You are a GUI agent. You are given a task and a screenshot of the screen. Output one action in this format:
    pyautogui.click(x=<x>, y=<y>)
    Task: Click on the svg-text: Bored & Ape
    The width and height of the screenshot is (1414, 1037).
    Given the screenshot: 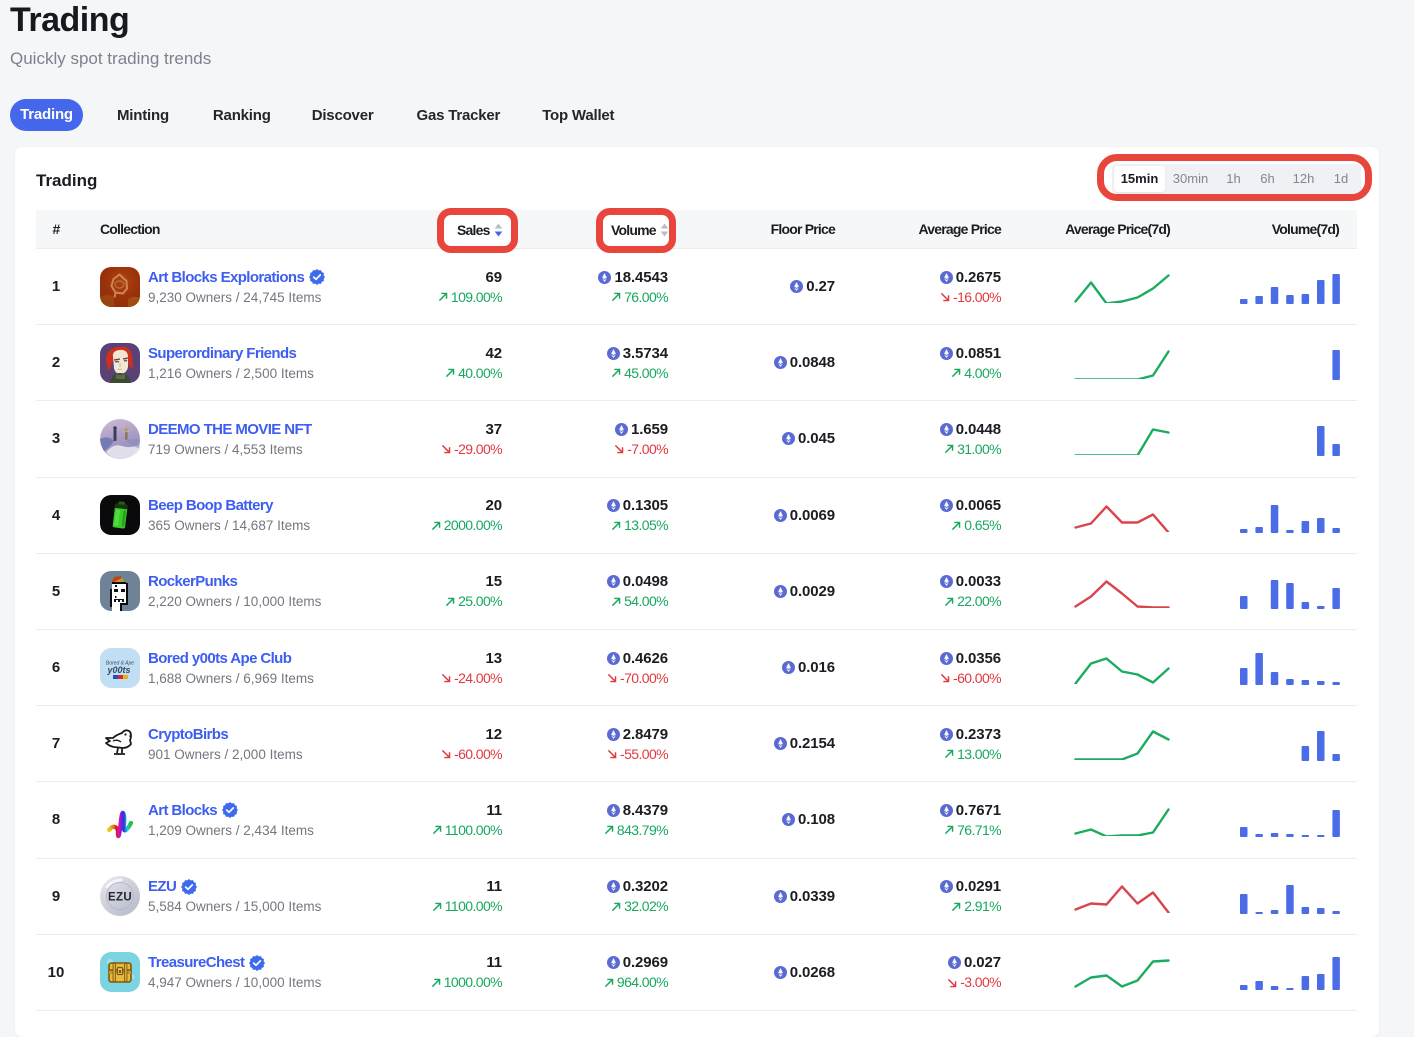 What is the action you would take?
    pyautogui.click(x=120, y=663)
    